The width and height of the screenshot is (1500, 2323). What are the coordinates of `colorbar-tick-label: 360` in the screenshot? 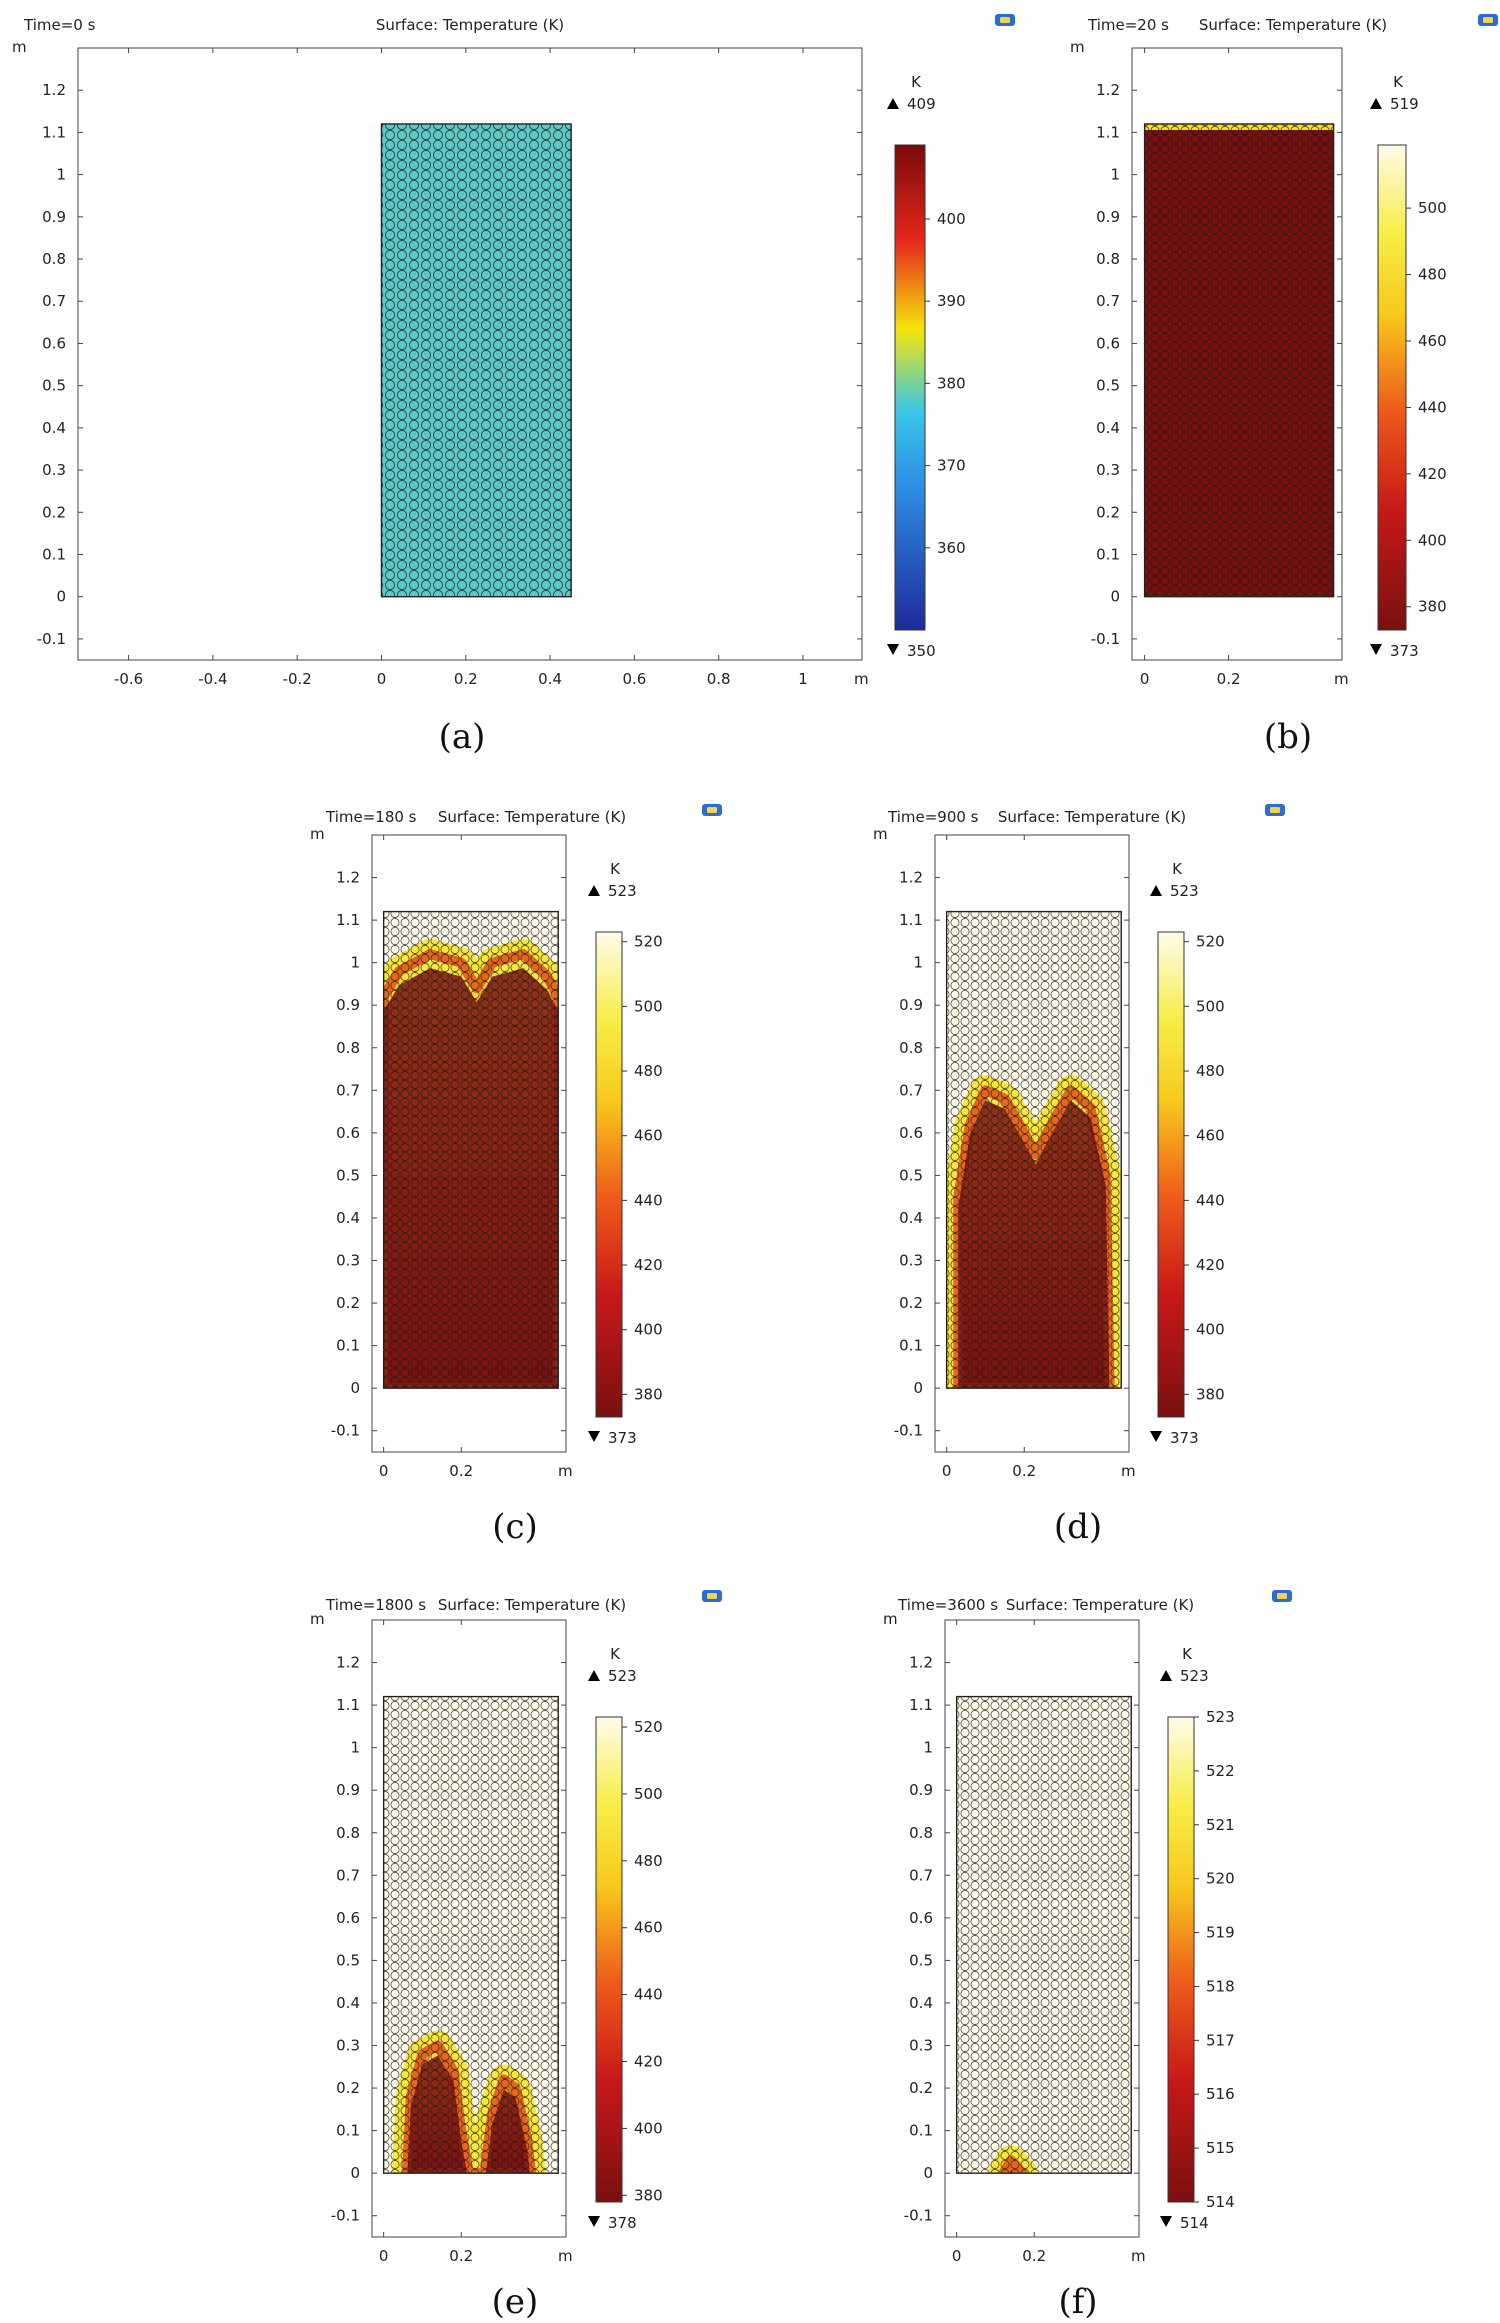 It's located at (951, 548).